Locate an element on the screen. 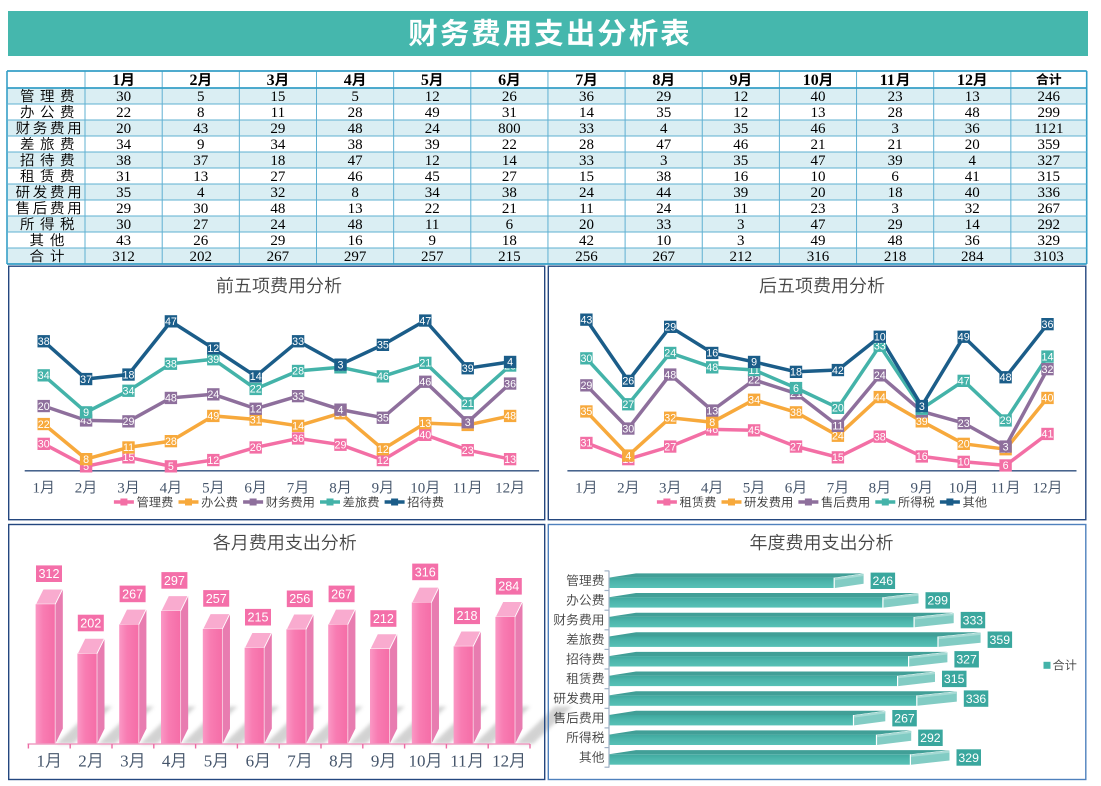 The height and width of the screenshot is (786, 1101). svg-text: 22 is located at coordinates (44, 425).